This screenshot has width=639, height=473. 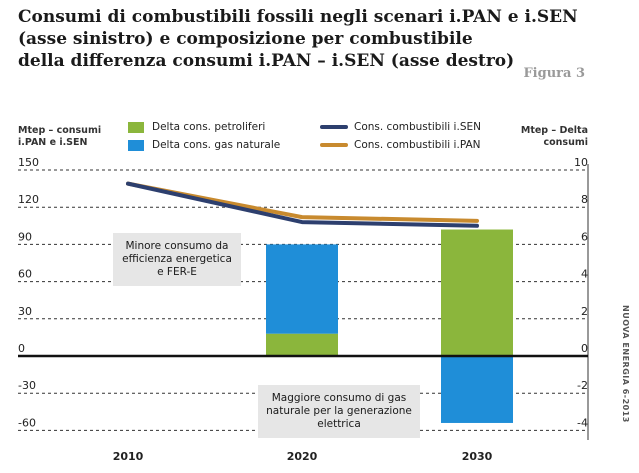 I want to click on y-tick-right: 0, so click(x=584, y=348).